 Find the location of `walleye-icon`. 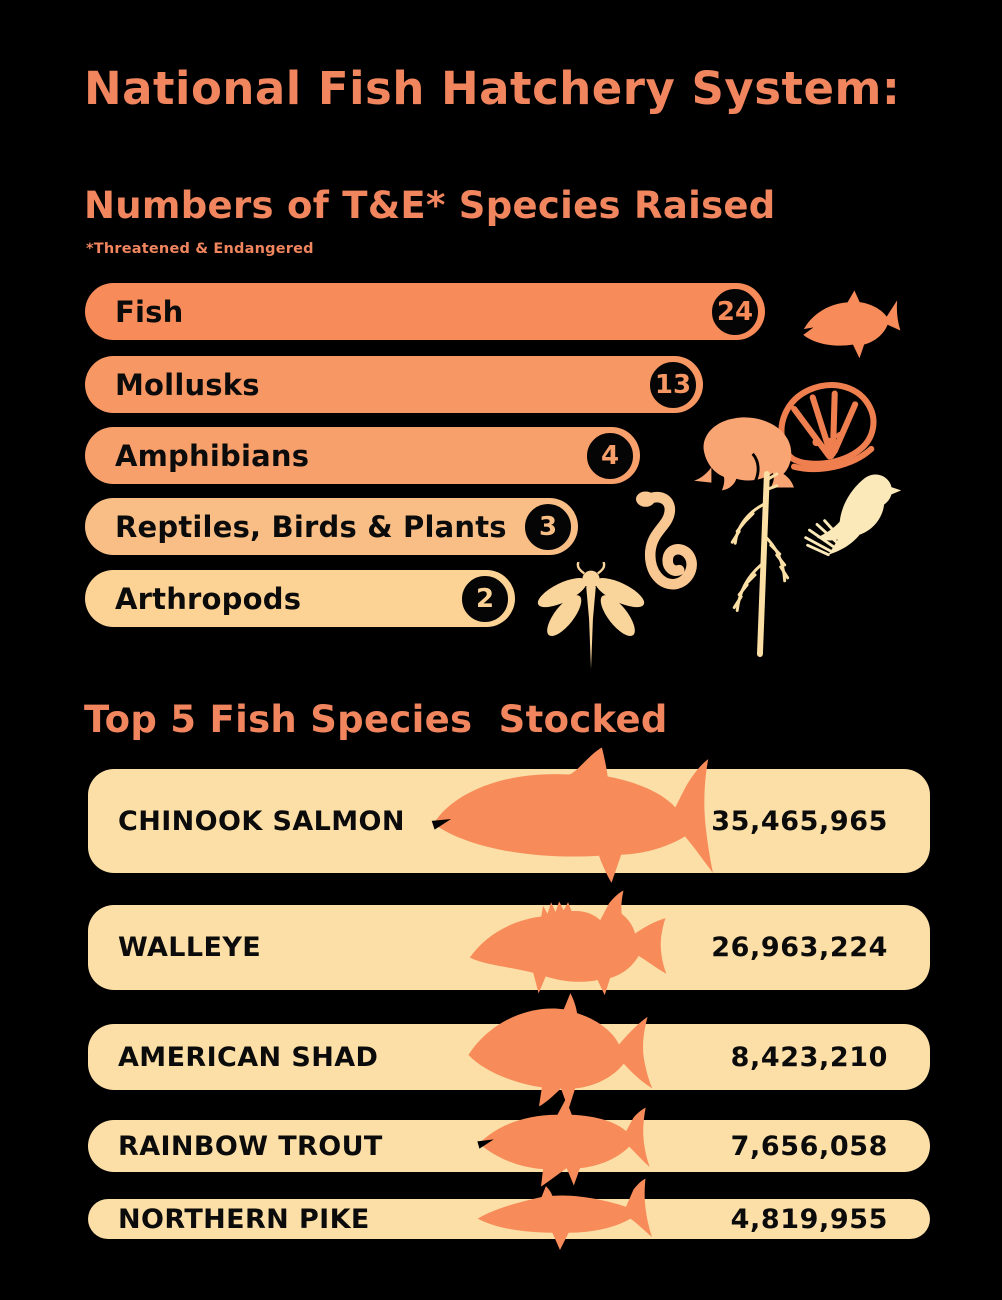

walleye-icon is located at coordinates (564, 948).